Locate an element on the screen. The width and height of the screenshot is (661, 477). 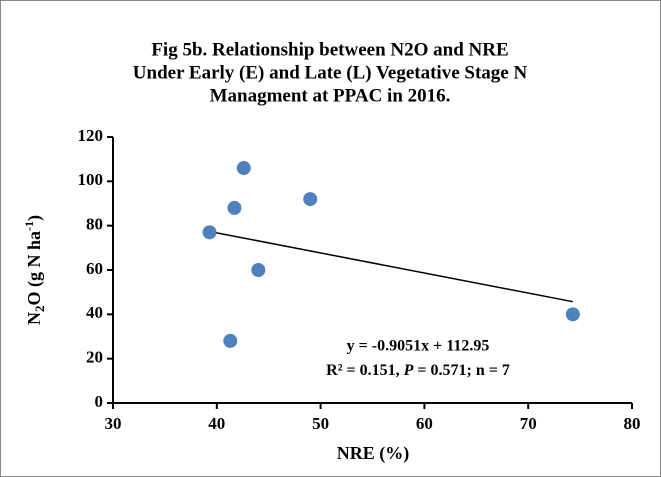
y-tick-label: 120 is located at coordinates (91, 135).